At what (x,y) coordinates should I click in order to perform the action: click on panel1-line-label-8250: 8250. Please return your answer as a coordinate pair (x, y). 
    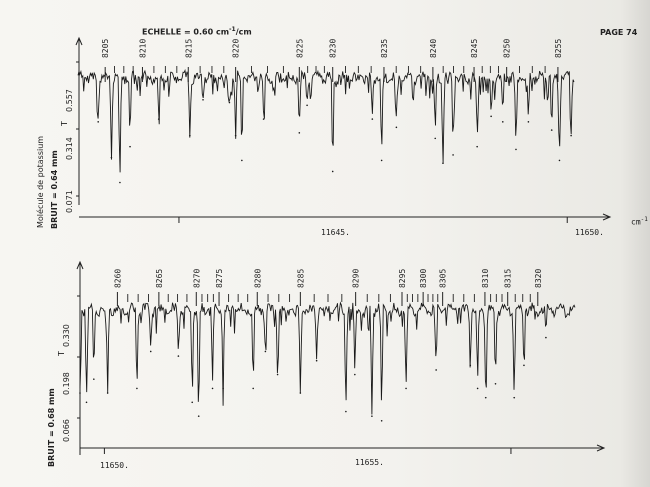
    Looking at the image, I should click on (507, 48).